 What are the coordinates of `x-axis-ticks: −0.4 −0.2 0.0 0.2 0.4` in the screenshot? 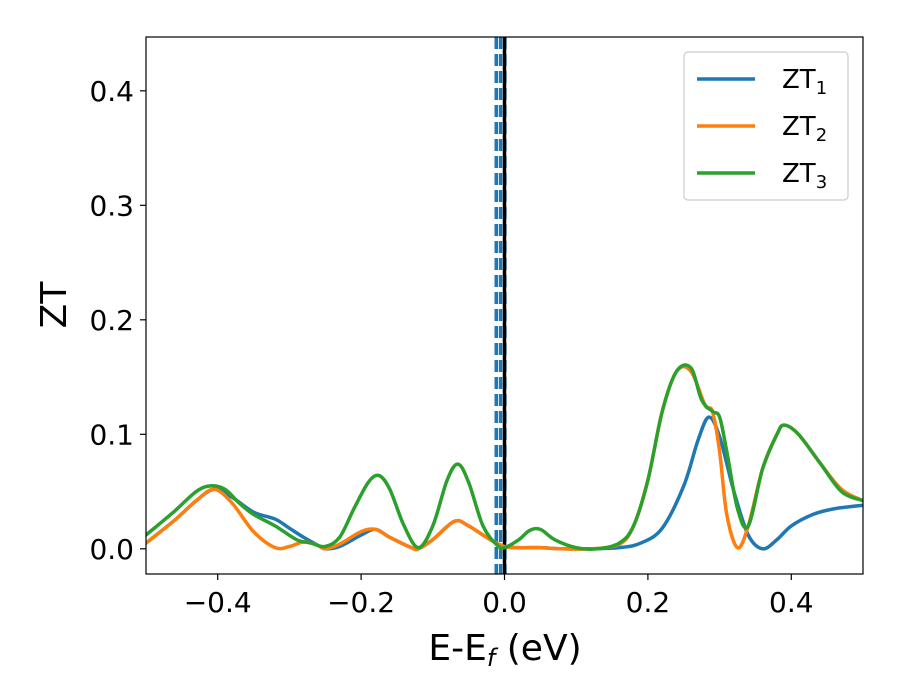 It's located at (499, 596).